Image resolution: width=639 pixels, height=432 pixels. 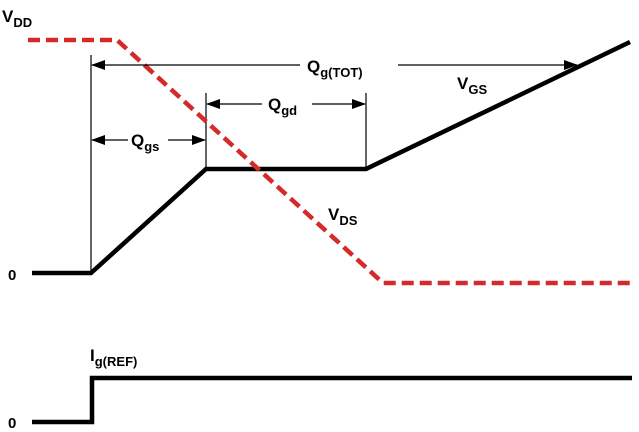 I want to click on vds-label: VDS, so click(x=343, y=216).